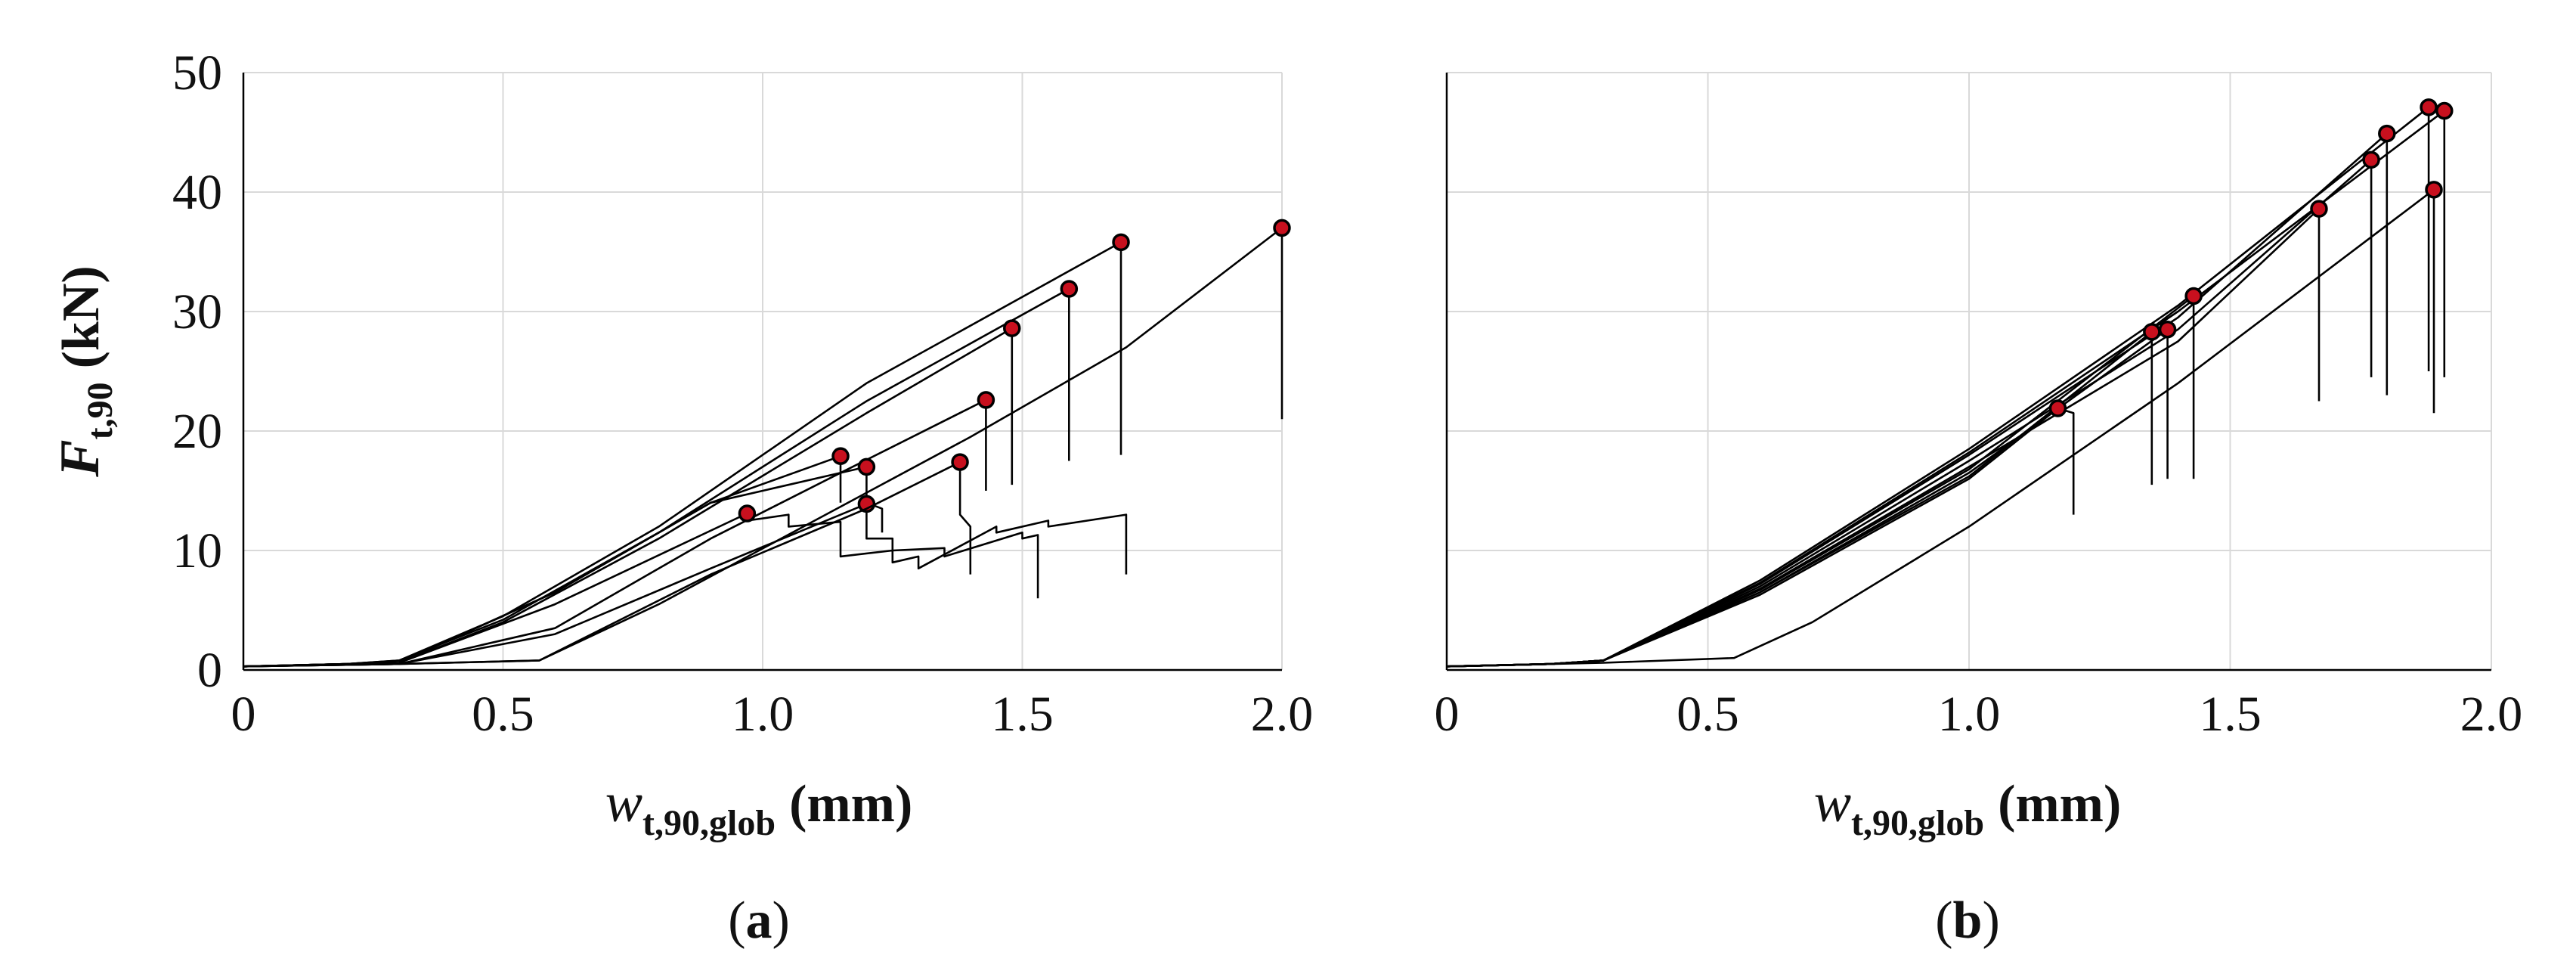 The width and height of the screenshot is (2576, 980). I want to click on y-axis-title: Ft,90 (kN), so click(84, 371).